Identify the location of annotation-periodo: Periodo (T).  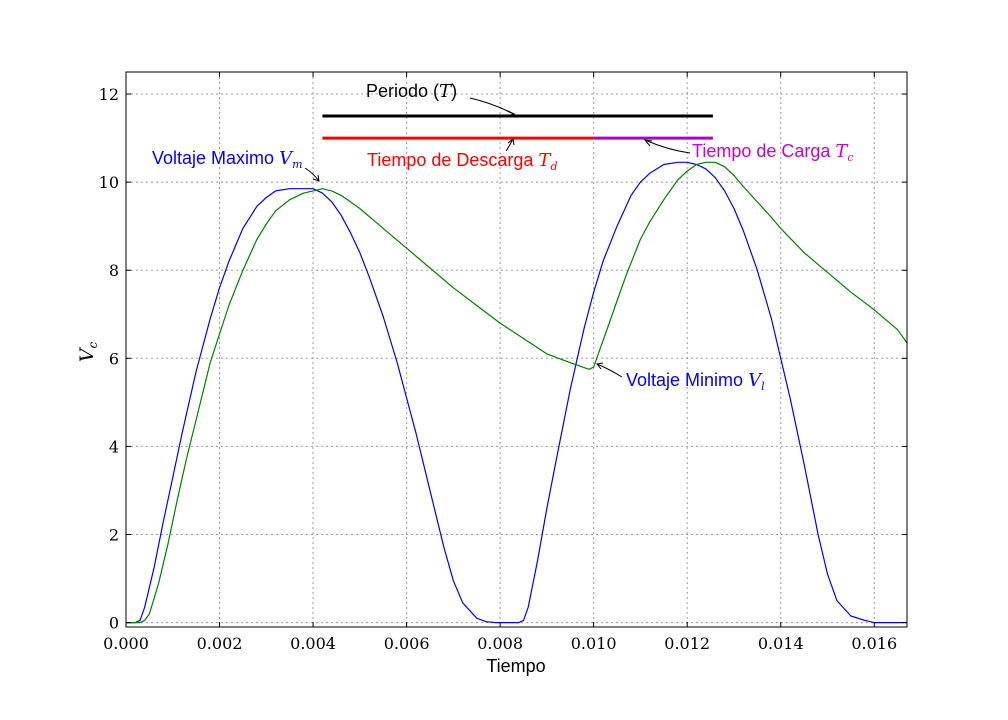
(411, 91).